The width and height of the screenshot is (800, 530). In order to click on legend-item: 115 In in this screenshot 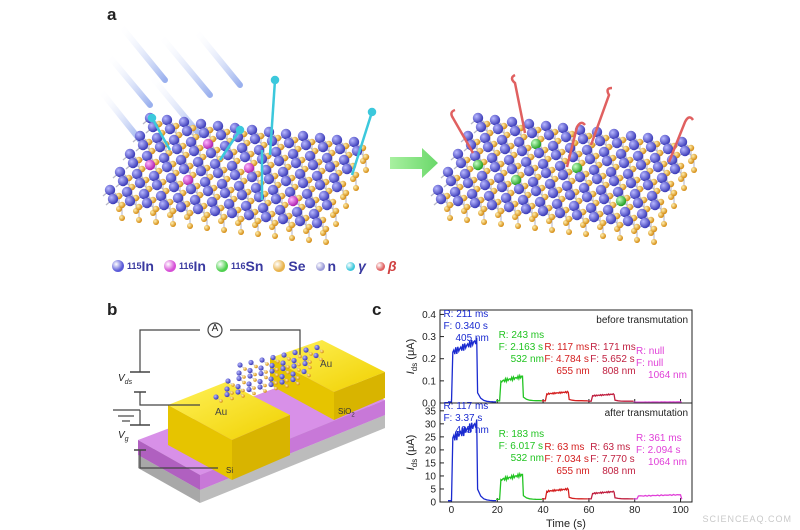, I will do `click(133, 266)`.